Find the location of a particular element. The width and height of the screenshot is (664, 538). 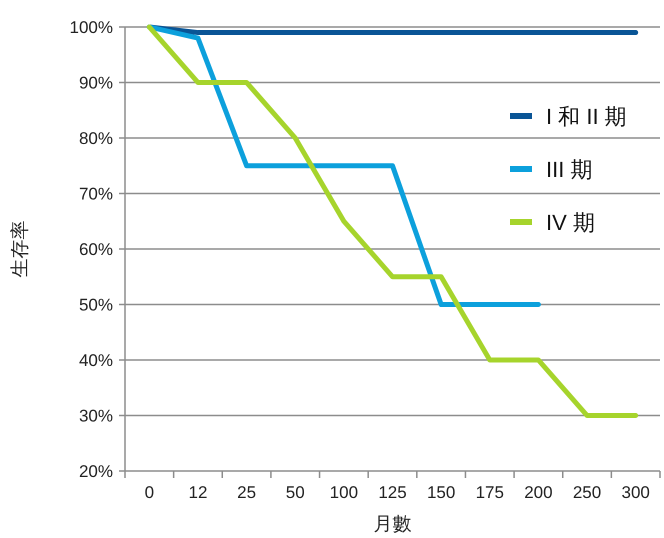

x-tick-label: 175 is located at coordinates (490, 492).